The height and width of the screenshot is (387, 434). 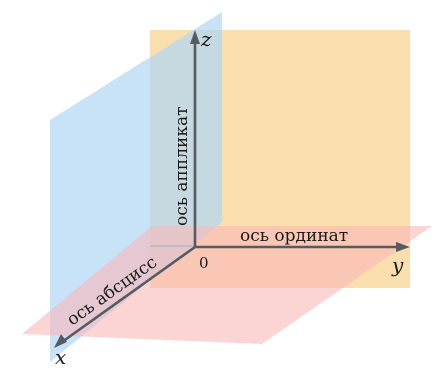 I want to click on x-axis-arrowhead, so click(x=60, y=341).